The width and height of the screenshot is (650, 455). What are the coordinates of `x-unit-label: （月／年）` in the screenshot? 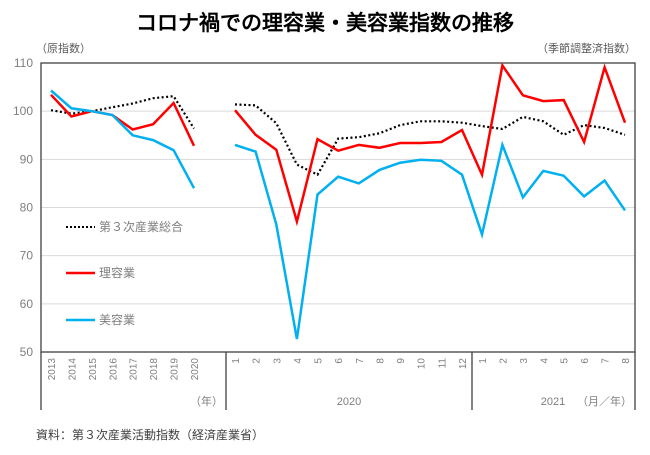 It's located at (604, 401).